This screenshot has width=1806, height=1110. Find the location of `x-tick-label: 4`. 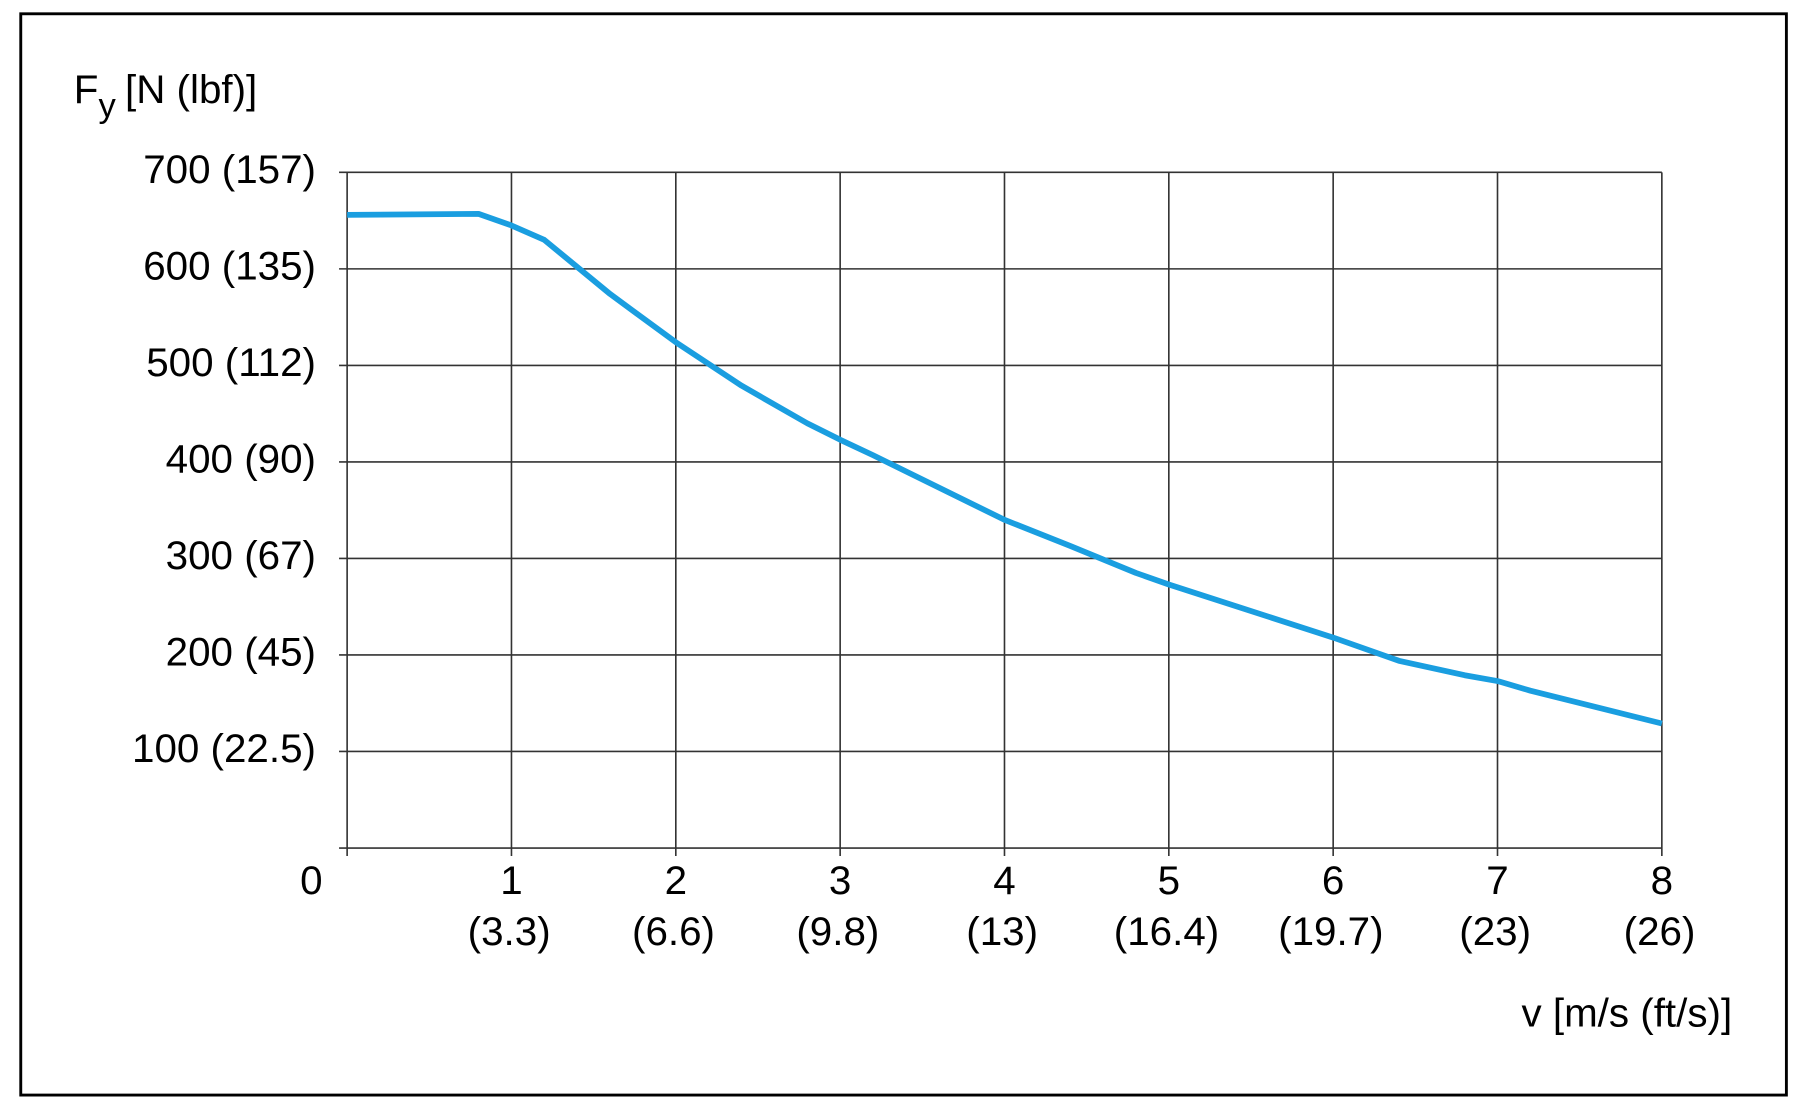

x-tick-label: 4 is located at coordinates (1004, 880).